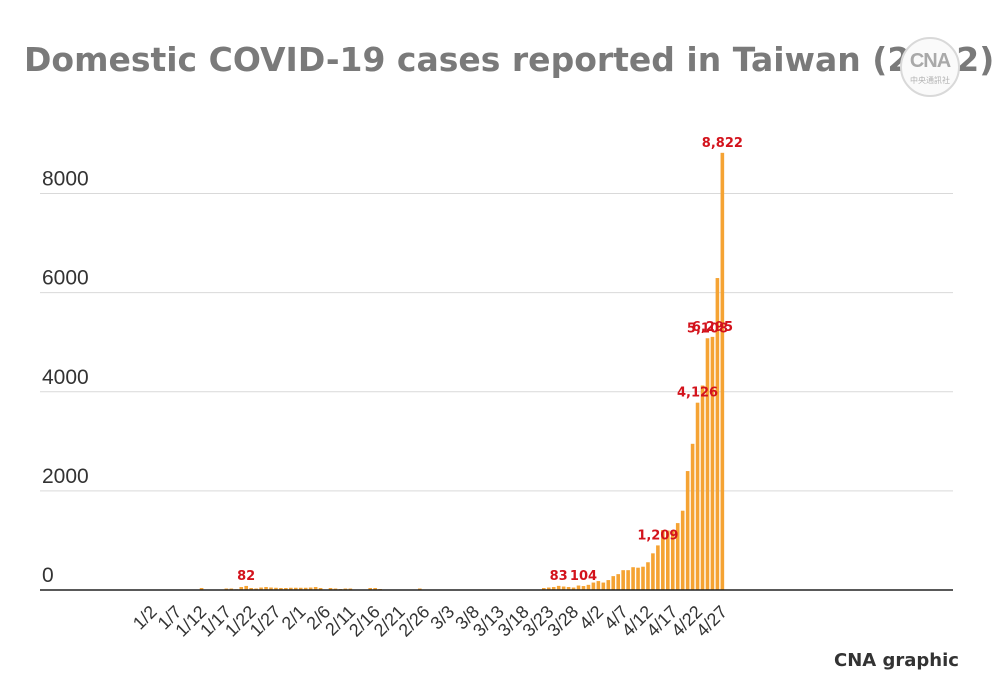 The width and height of the screenshot is (994, 689). What do you see at coordinates (930, 61) in the screenshot?
I see `cna-logo-mark: CNA` at bounding box center [930, 61].